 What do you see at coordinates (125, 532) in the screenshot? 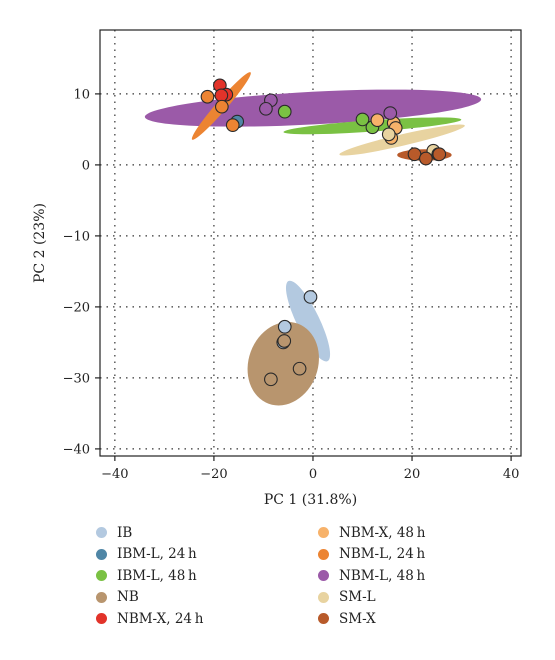
I see `legend-label: IB` at bounding box center [125, 532].